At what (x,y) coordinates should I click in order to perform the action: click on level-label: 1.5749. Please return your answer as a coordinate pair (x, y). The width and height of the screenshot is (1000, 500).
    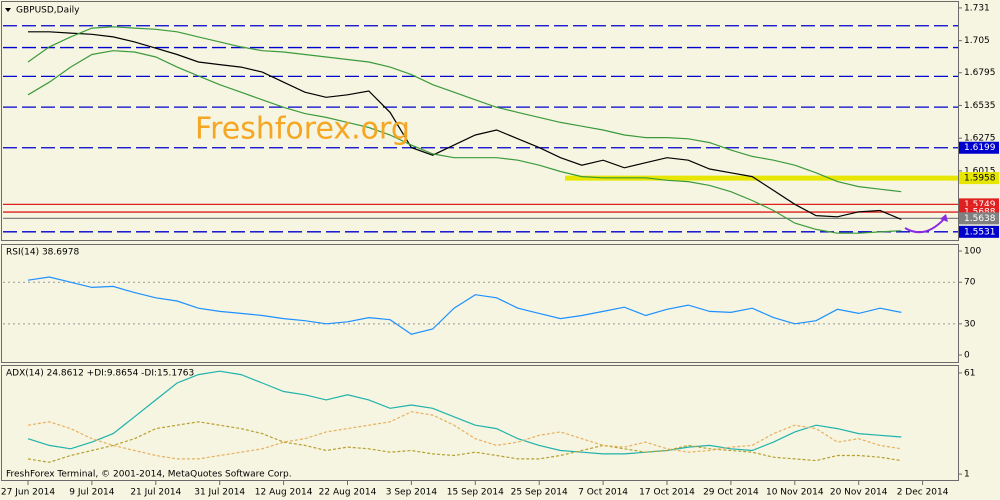
    Looking at the image, I should click on (980, 205).